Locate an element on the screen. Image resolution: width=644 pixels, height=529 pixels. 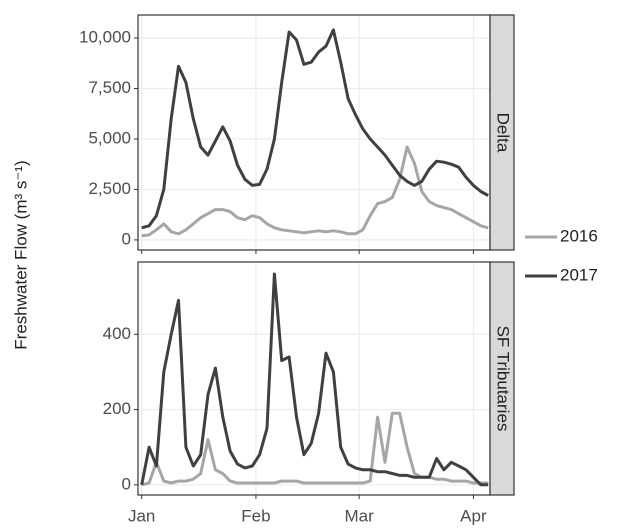
legend-label: 2017 is located at coordinates (579, 274).